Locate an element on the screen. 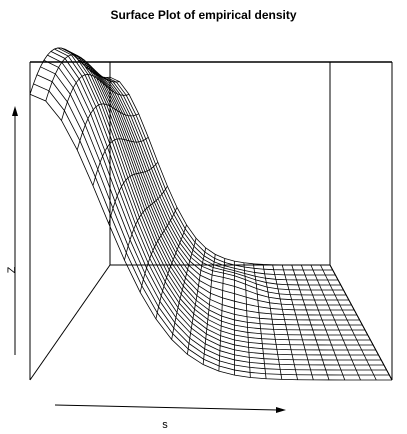 The width and height of the screenshot is (407, 434). box-left-floor-edge is located at coordinates (70, 322).